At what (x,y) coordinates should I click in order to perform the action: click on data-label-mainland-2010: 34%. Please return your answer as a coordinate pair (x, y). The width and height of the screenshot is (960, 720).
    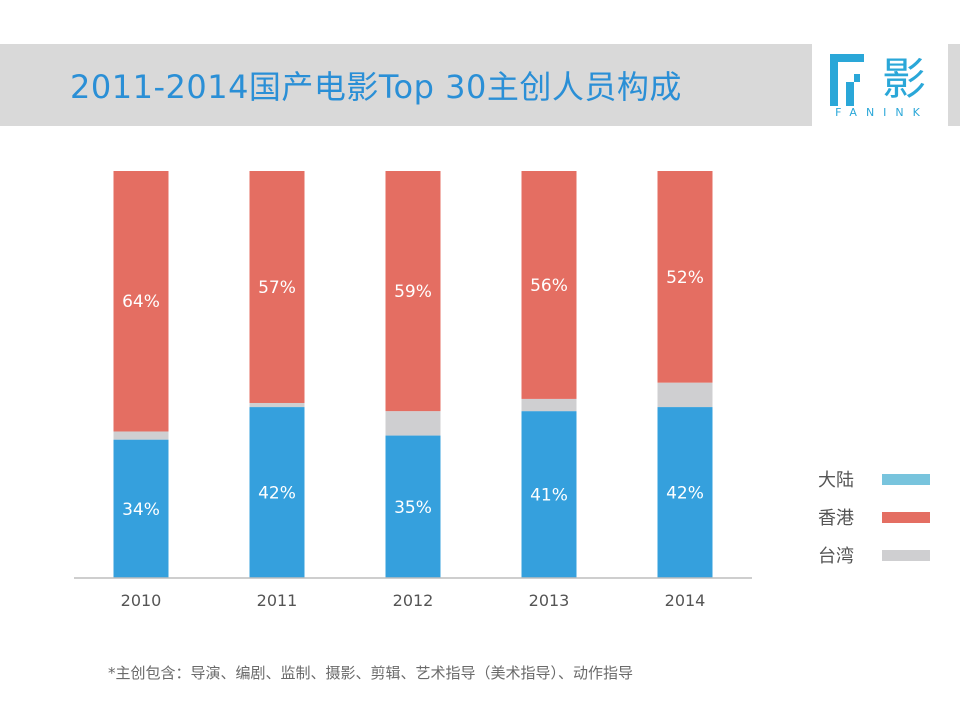
    Looking at the image, I should click on (141, 510).